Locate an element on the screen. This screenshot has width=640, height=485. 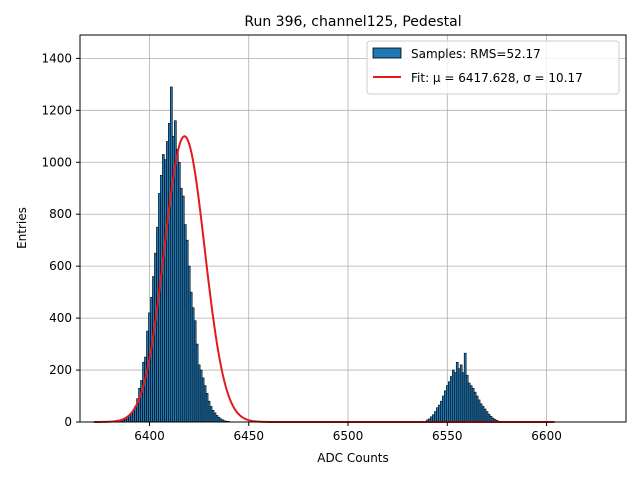
legend-fit-label: Fit: μ = 6417.628, σ = 10.17 is located at coordinates (497, 78).